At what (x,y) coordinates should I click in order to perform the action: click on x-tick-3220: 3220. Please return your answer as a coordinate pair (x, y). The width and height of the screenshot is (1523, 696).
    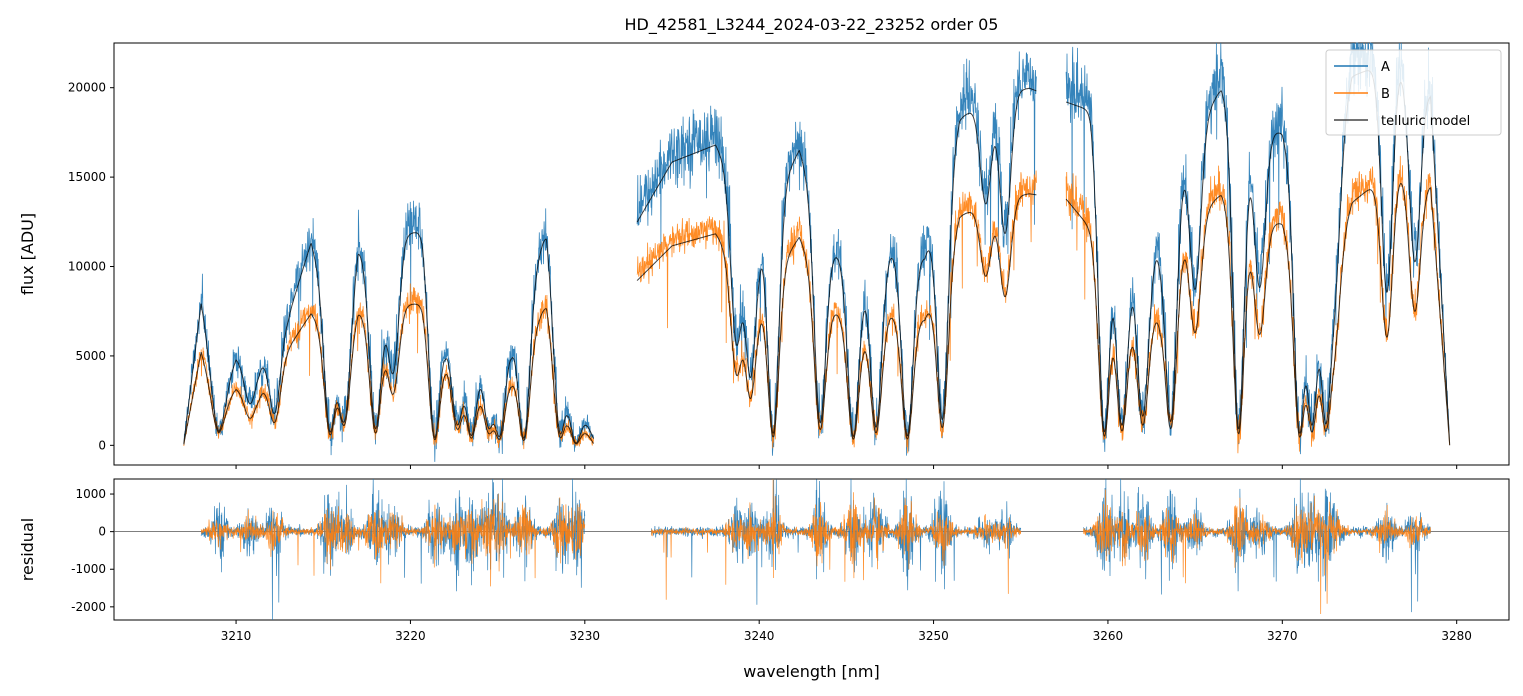
    Looking at the image, I should click on (410, 631).